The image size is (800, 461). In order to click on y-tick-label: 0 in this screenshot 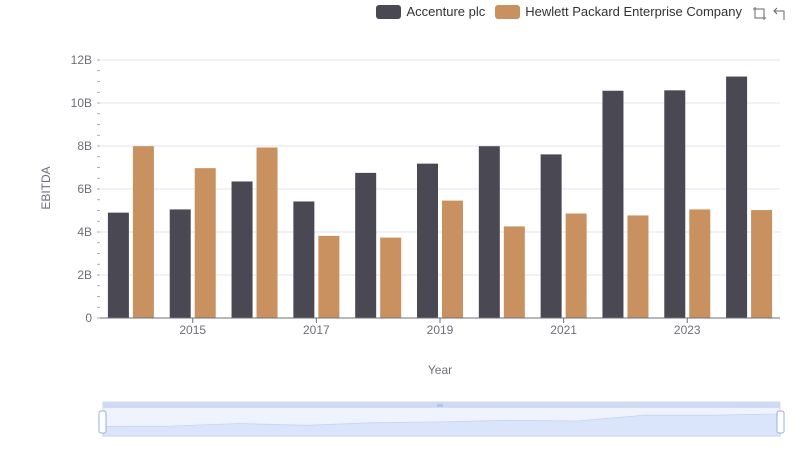, I will do `click(88, 318)`.